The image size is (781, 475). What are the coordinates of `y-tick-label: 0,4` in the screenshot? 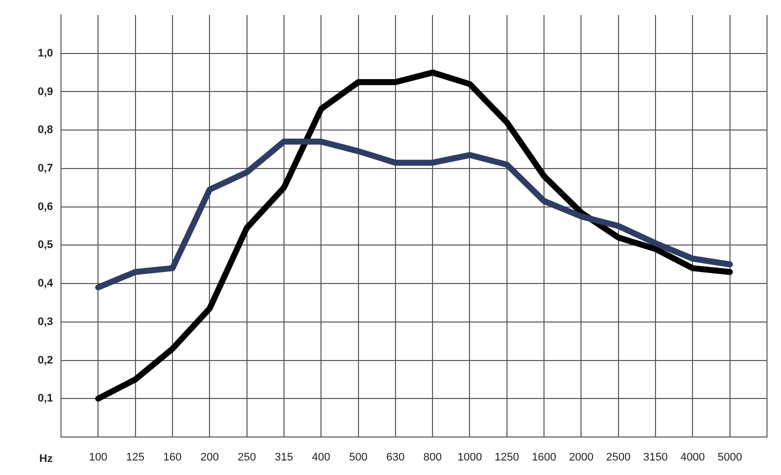 It's located at (46, 284).